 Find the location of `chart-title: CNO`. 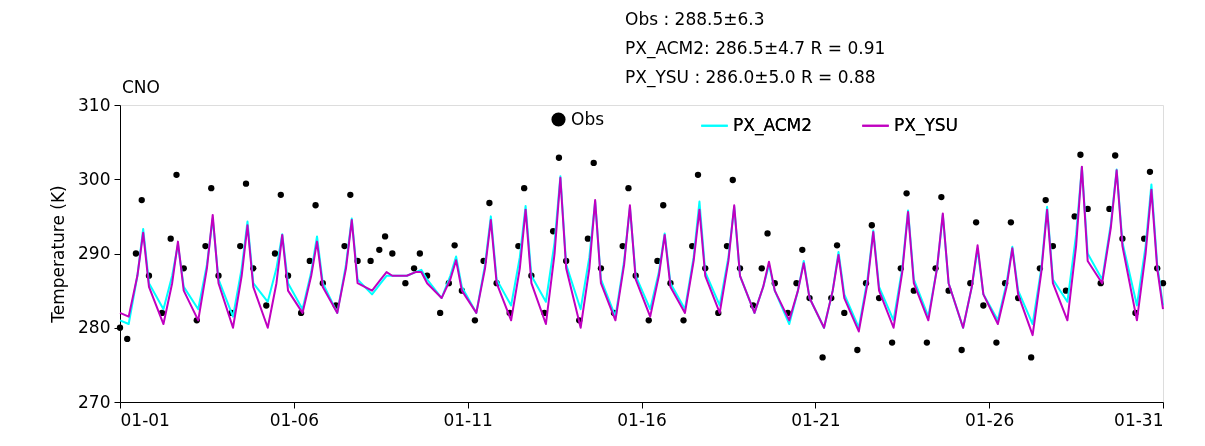

chart-title: CNO is located at coordinates (141, 87).